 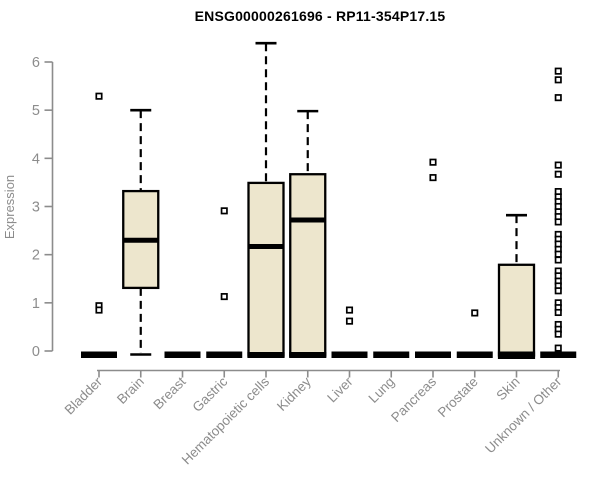 What do you see at coordinates (36, 111) in the screenshot?
I see `y-tick-label: 5` at bounding box center [36, 111].